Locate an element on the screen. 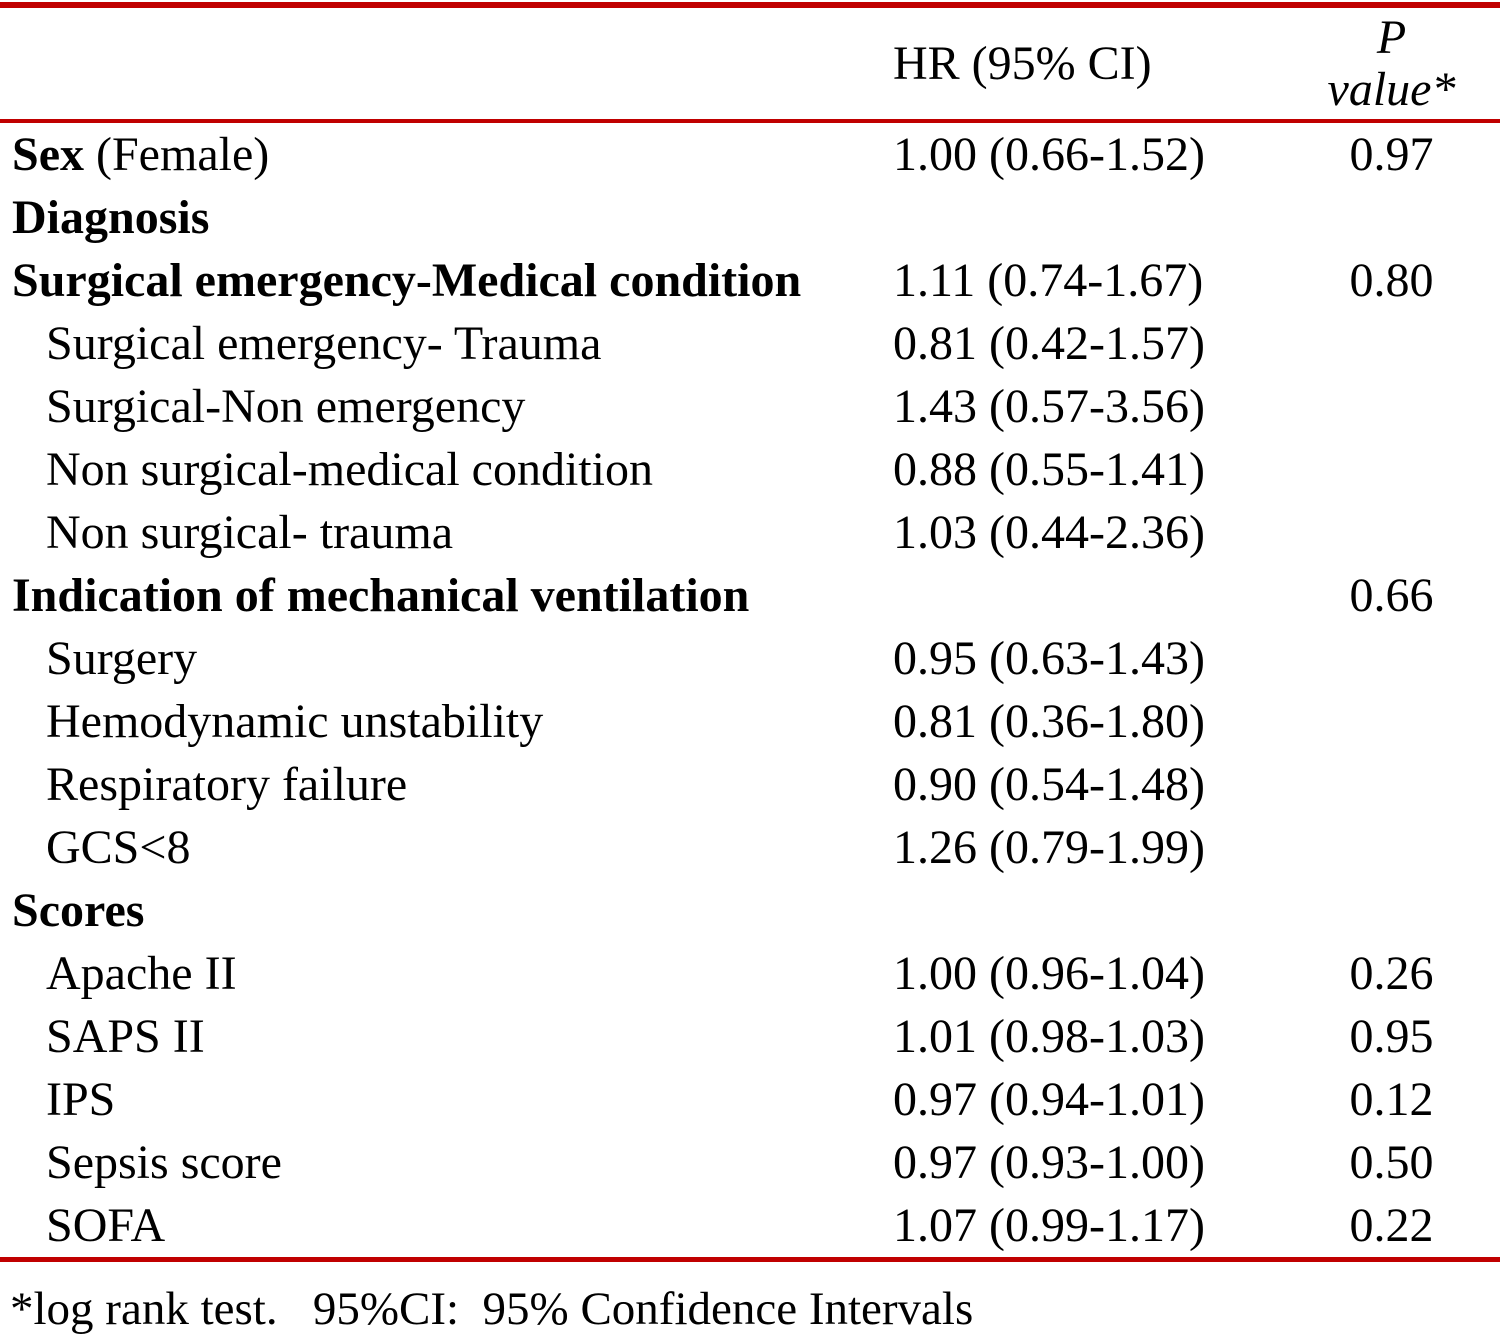 This screenshot has height=1336, width=1500. hr-value: 0.90 (0.54-1.48) is located at coordinates (1049, 784).